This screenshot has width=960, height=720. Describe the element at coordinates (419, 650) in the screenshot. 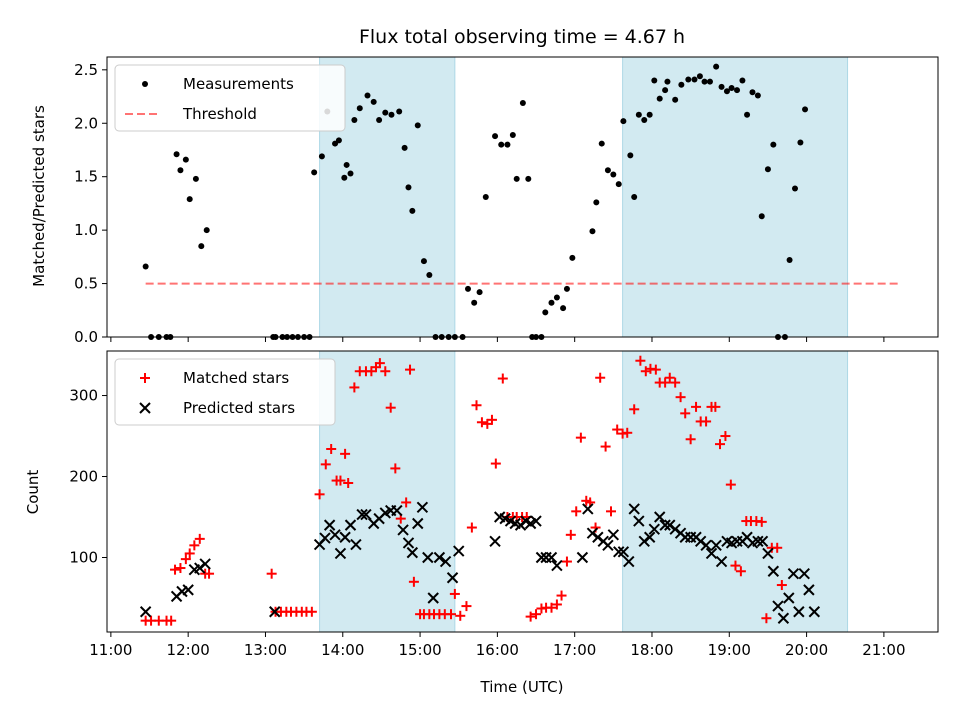

I see `x-tick-label: 15:00` at that location.